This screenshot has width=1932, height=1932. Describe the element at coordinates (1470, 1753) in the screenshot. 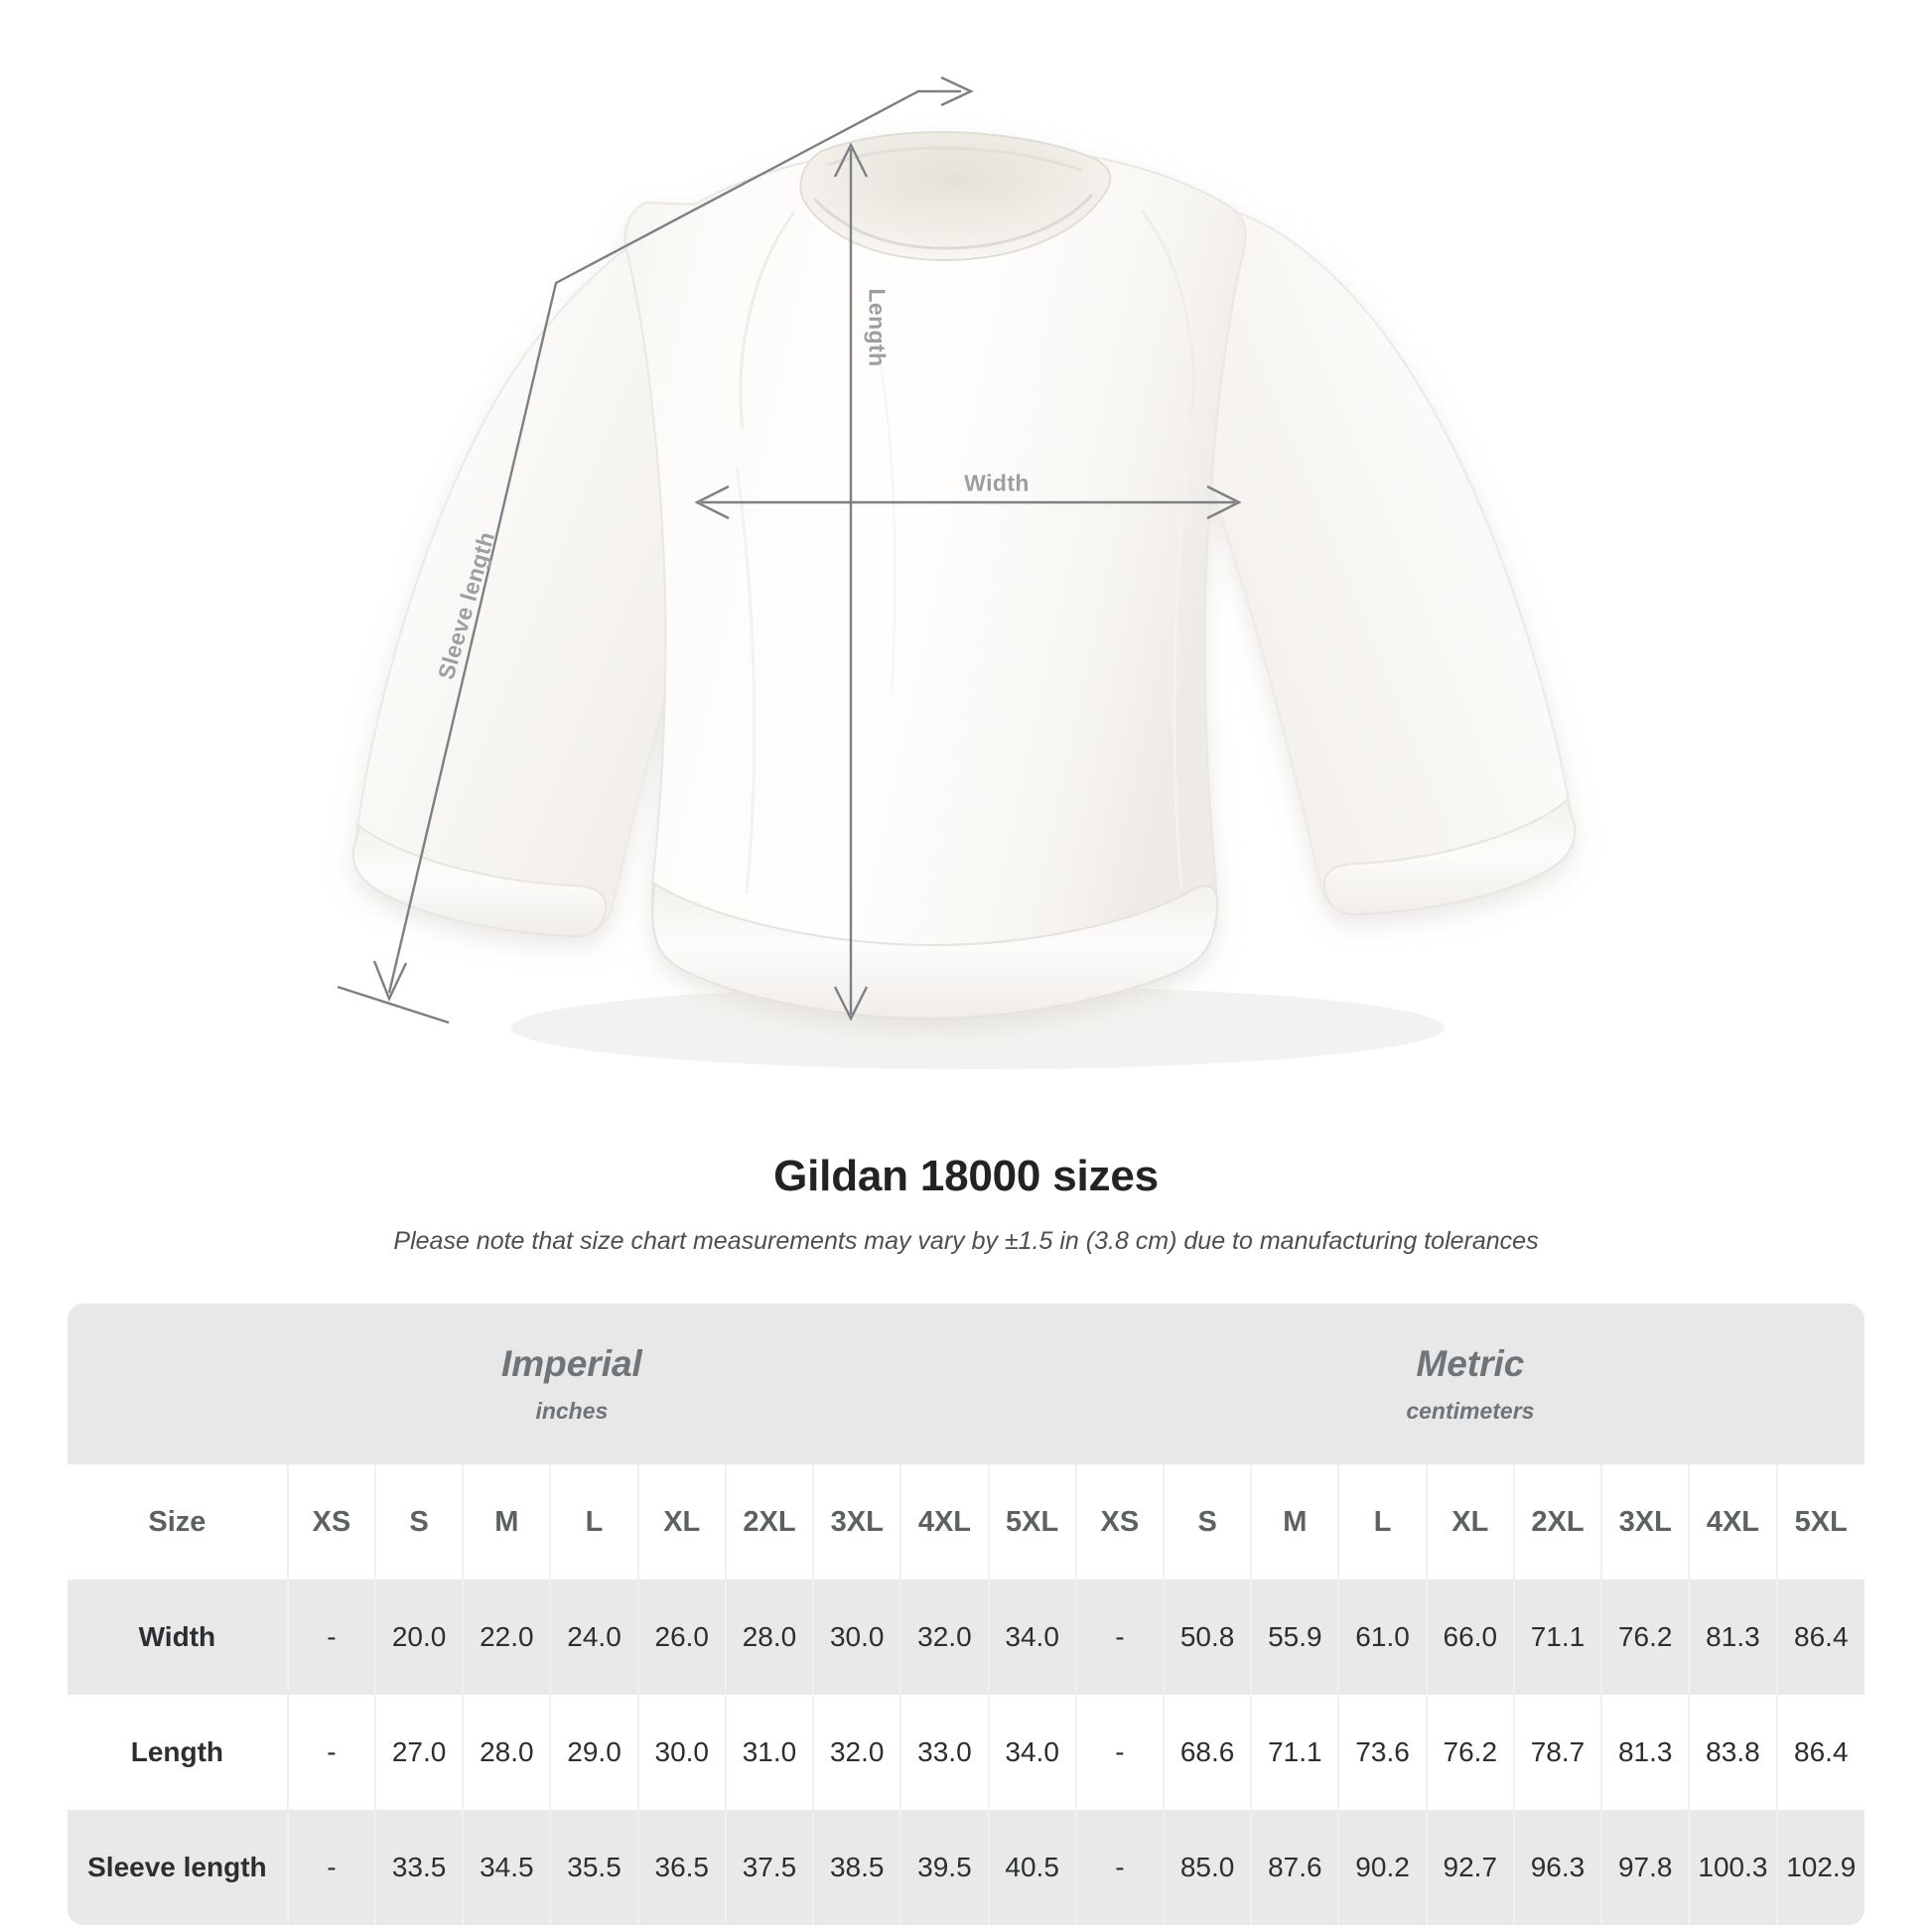

I see `cell-length-metric-xl: 76.2` at that location.